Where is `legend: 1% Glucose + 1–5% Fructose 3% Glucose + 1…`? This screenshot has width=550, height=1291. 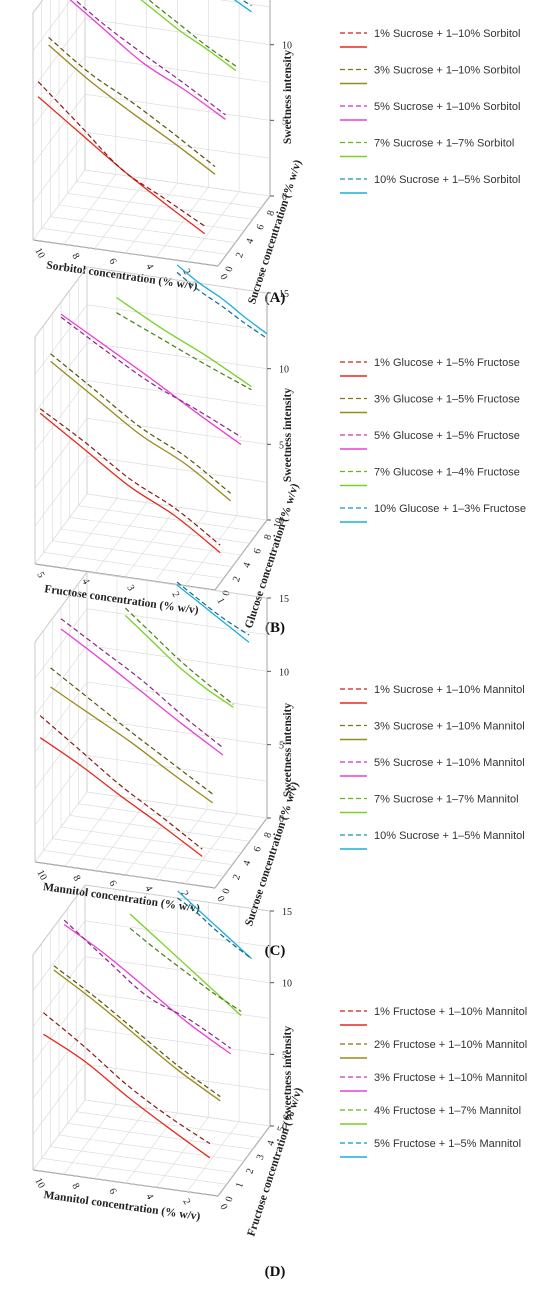 legend: 1% Glucose + 1–5% Fructose 3% Glucose + 1… is located at coordinates (433, 440).